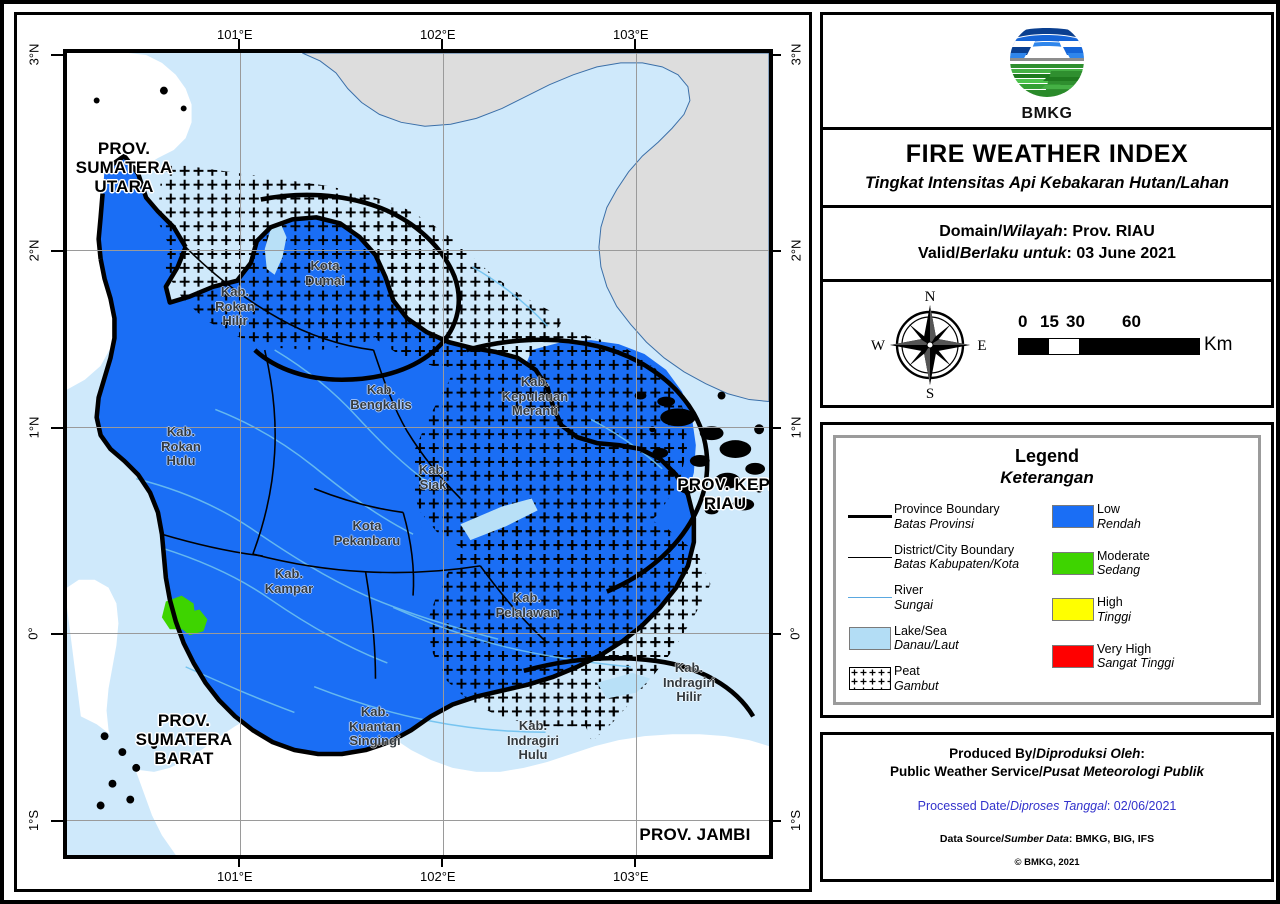 Image resolution: width=1280 pixels, height=904 pixels. I want to click on lon-tick-label-bottom-1: 102°E, so click(438, 876).